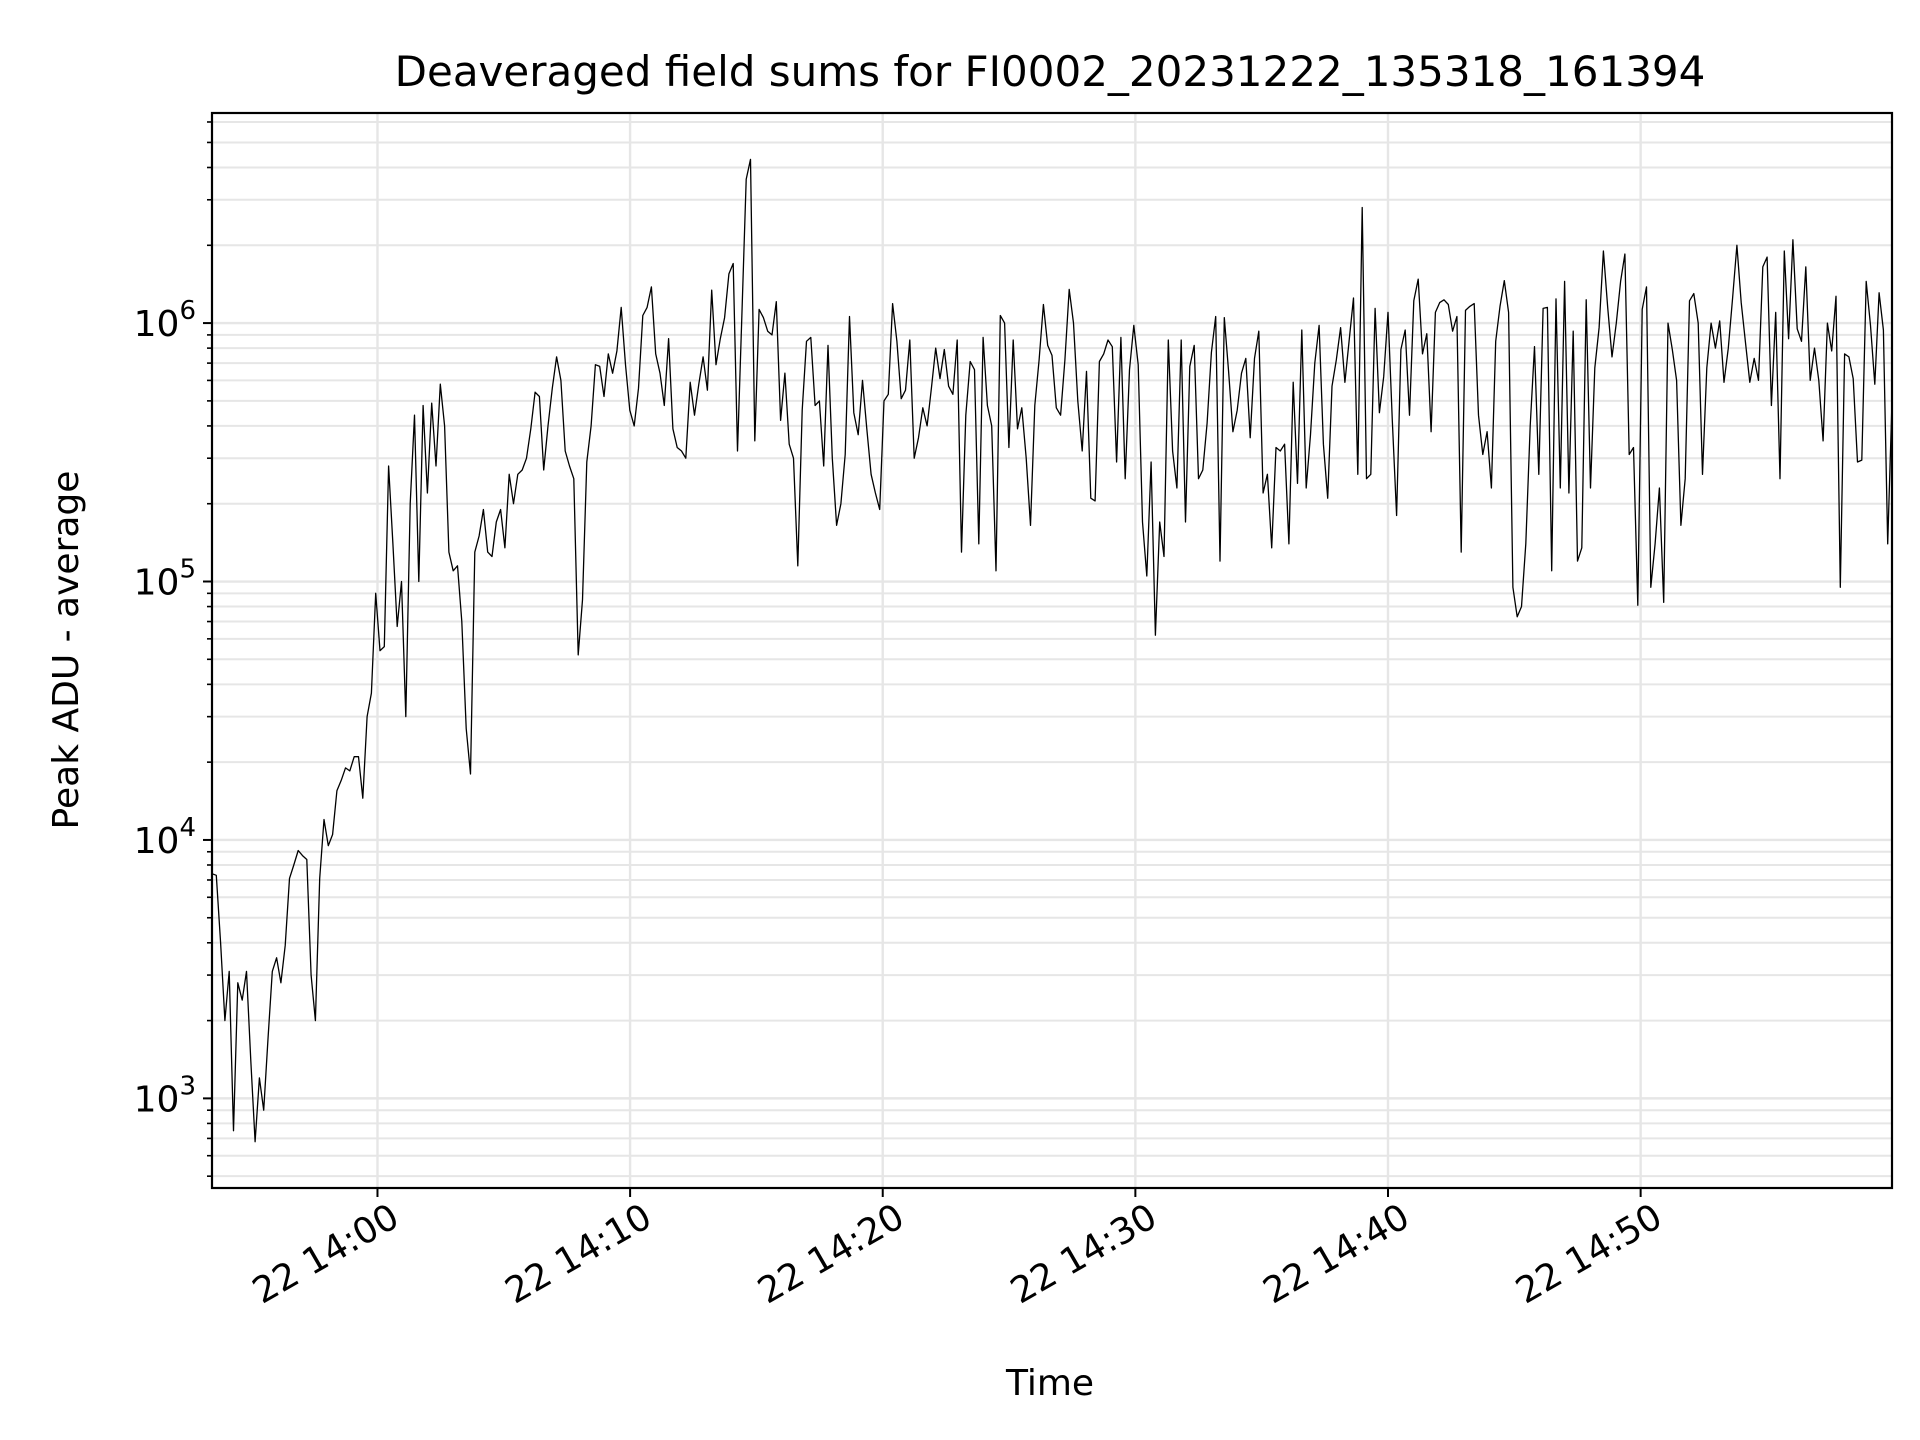 This screenshot has height=1440, width=1920. What do you see at coordinates (1589, 1254) in the screenshot?
I see `x-tick-label: 22 14:50` at bounding box center [1589, 1254].